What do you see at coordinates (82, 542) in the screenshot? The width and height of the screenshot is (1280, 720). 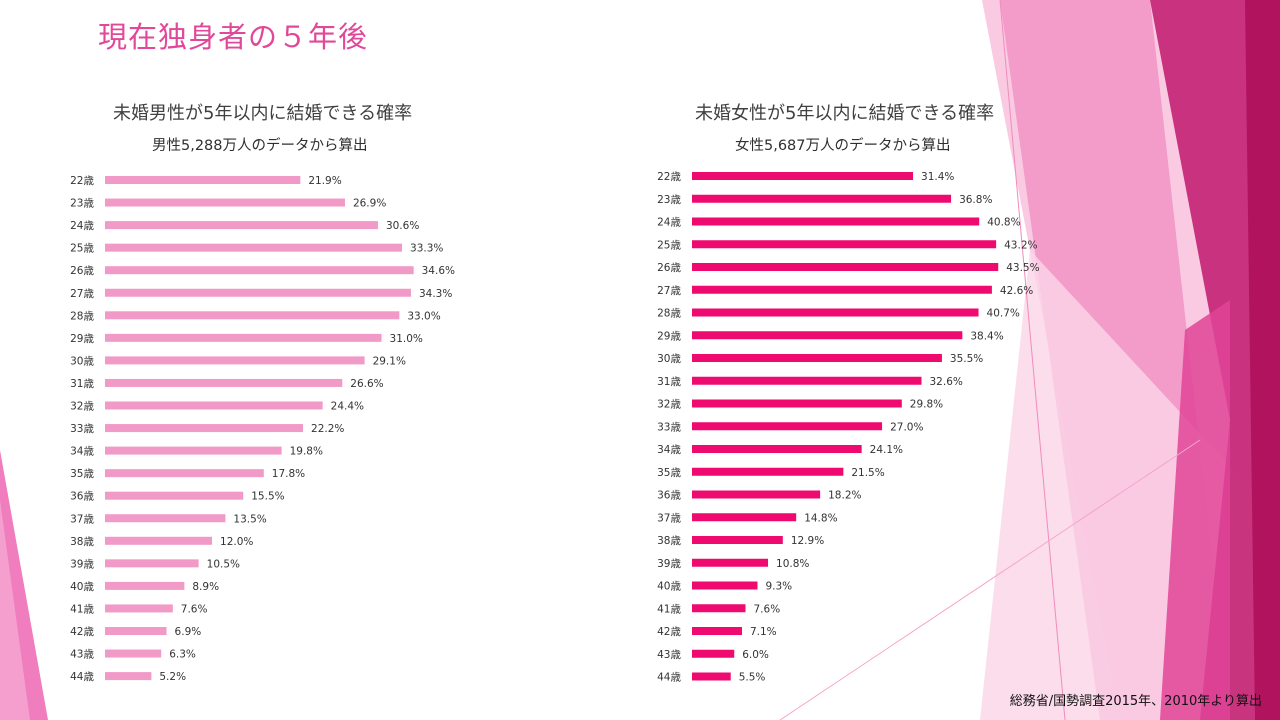 I see `male-tick-label: 38歳` at bounding box center [82, 542].